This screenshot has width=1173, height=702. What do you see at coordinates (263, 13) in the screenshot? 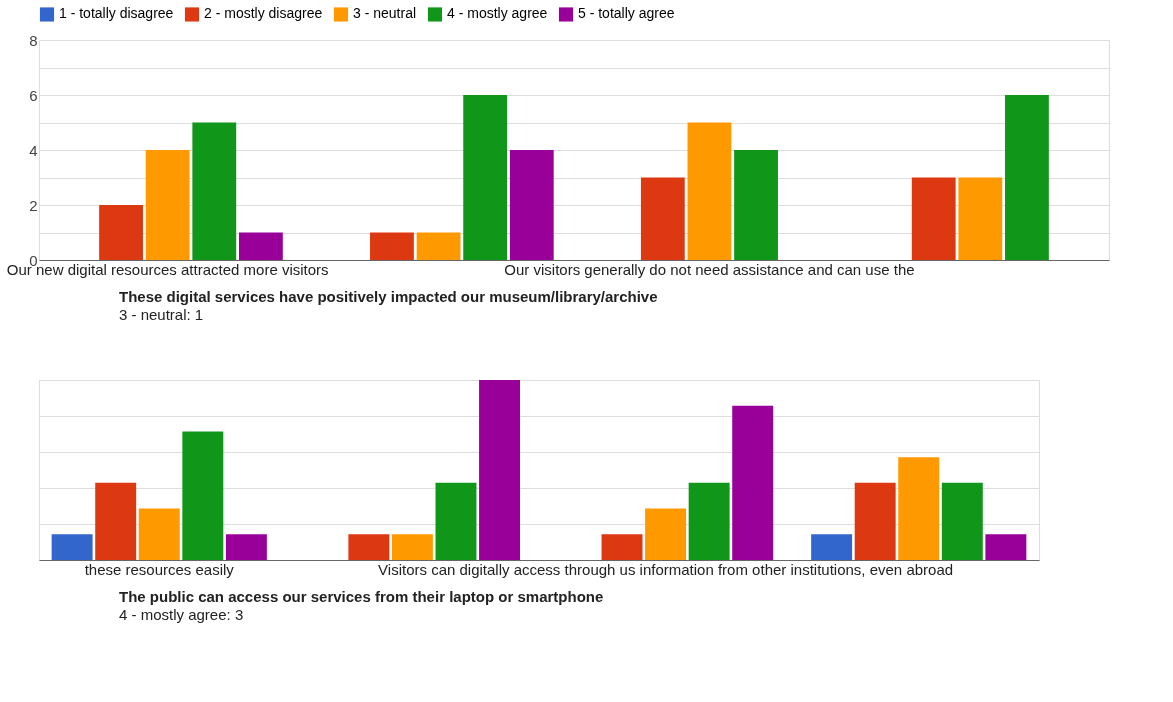
I see `legend-label: 2 - mostly disagree` at bounding box center [263, 13].